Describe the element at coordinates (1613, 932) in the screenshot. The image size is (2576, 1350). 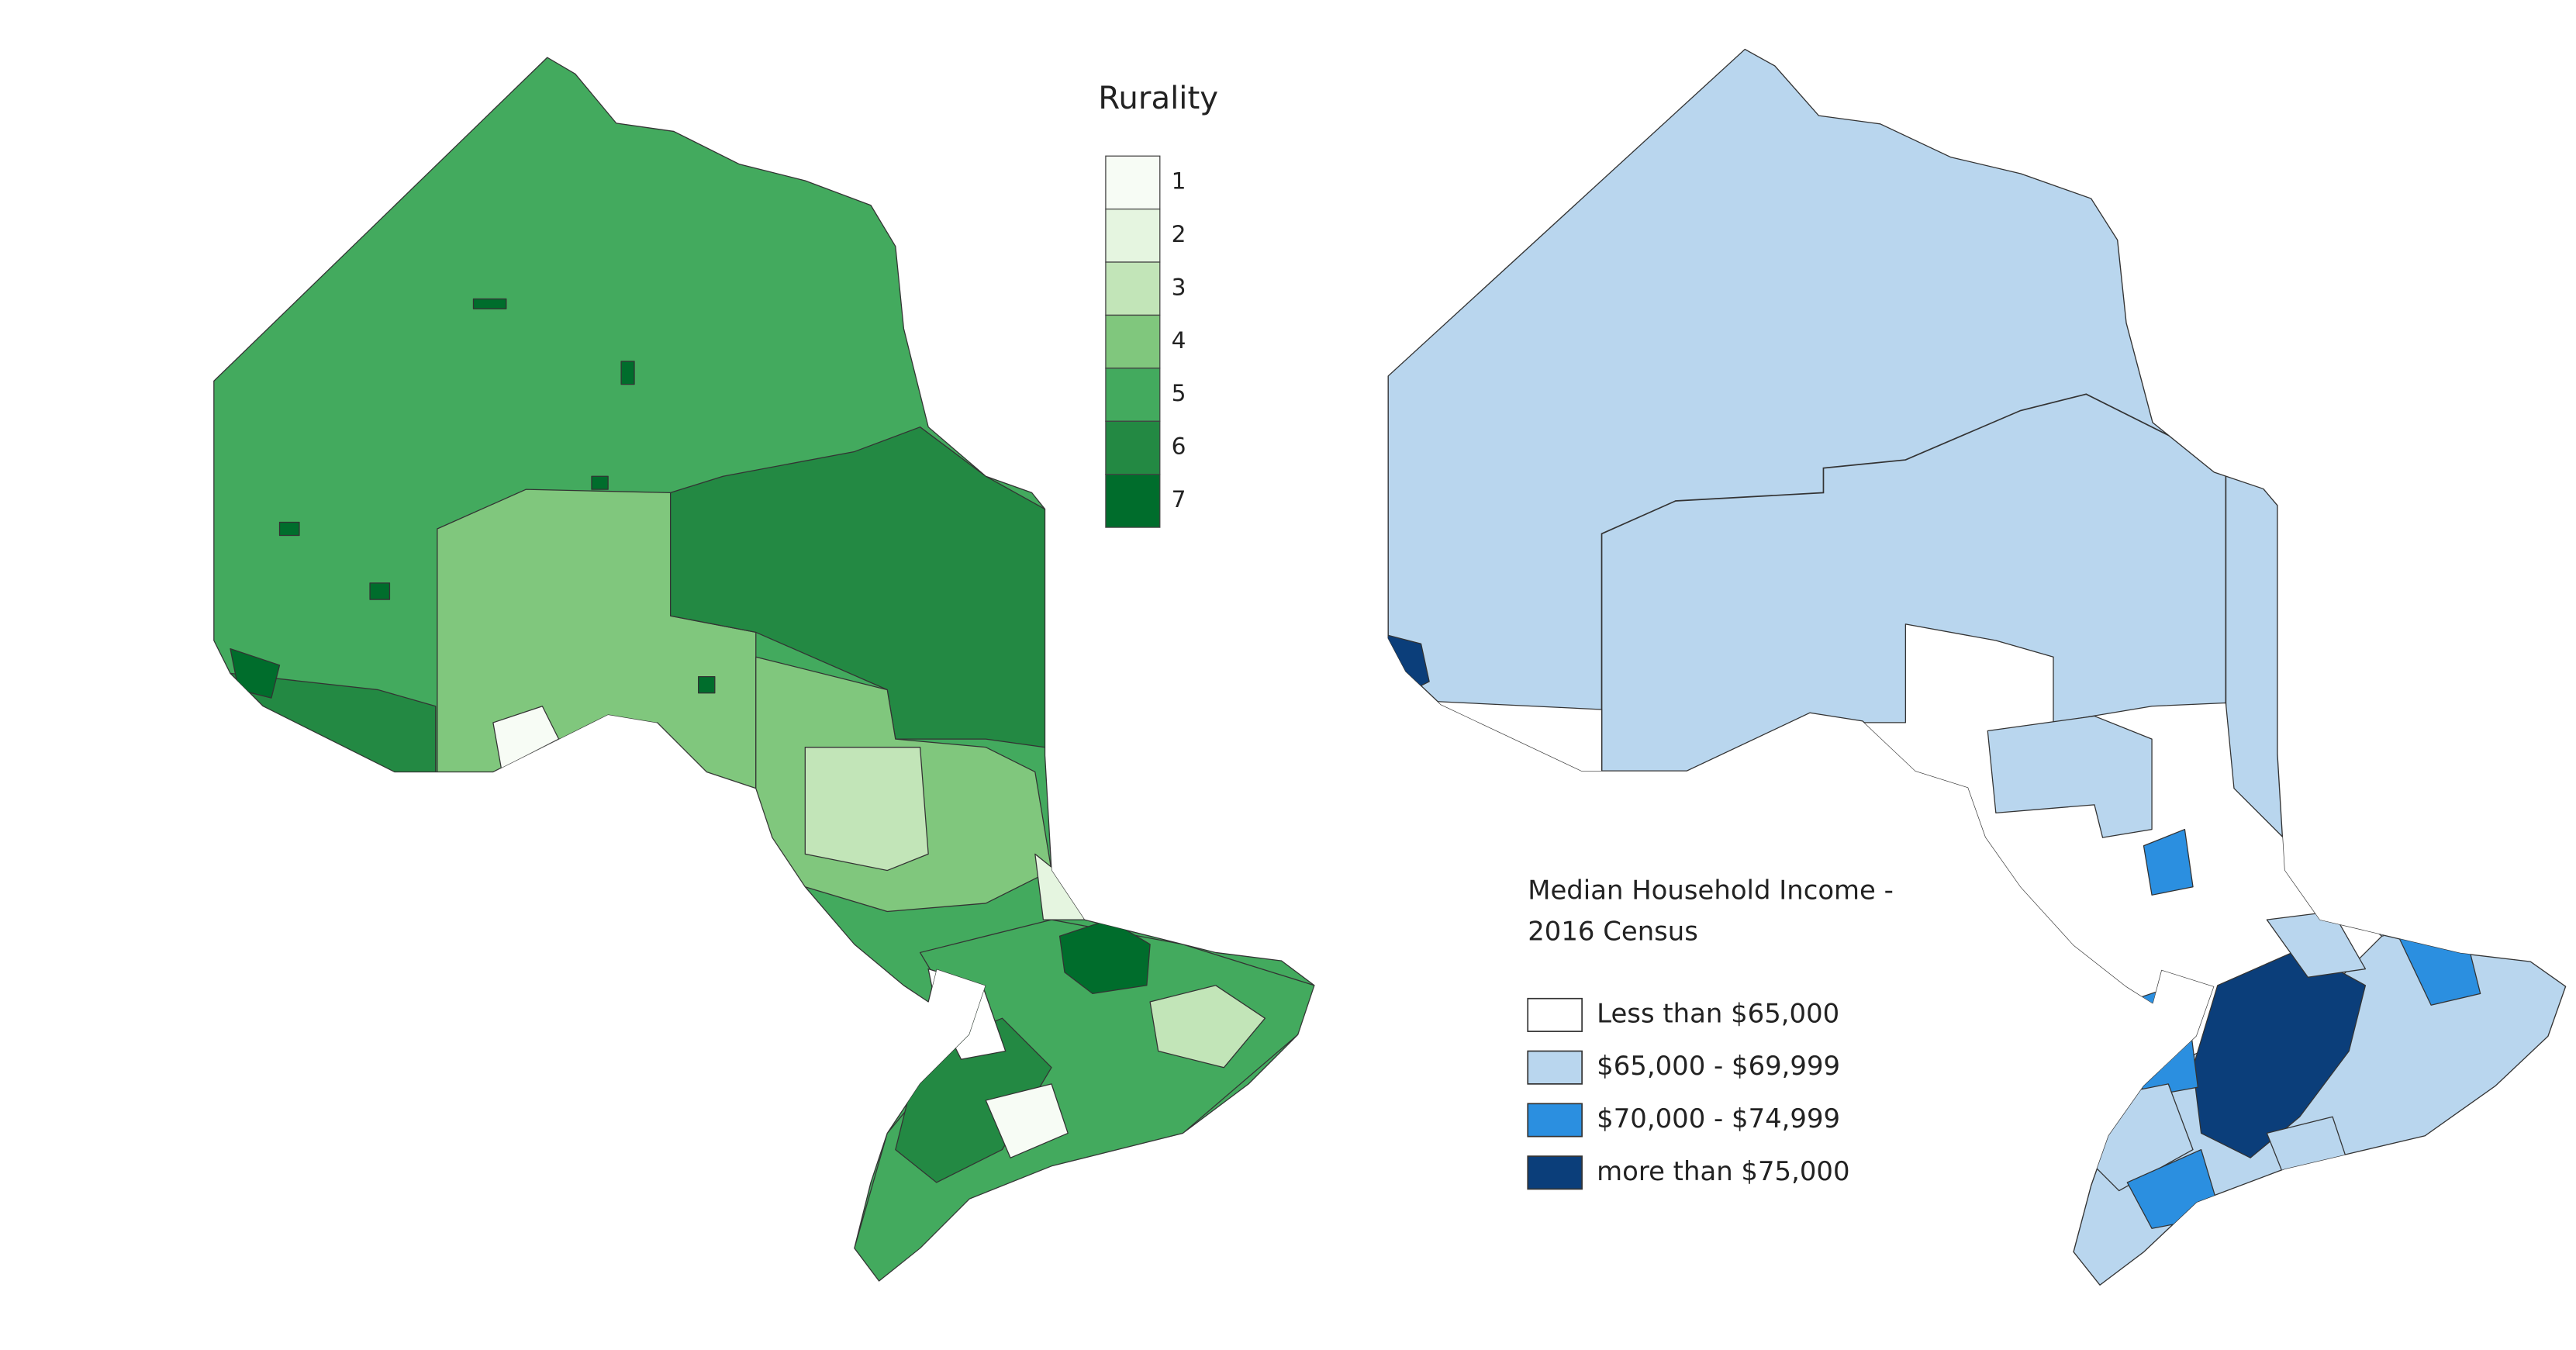
I see `legend-title: 2016 Census` at that location.